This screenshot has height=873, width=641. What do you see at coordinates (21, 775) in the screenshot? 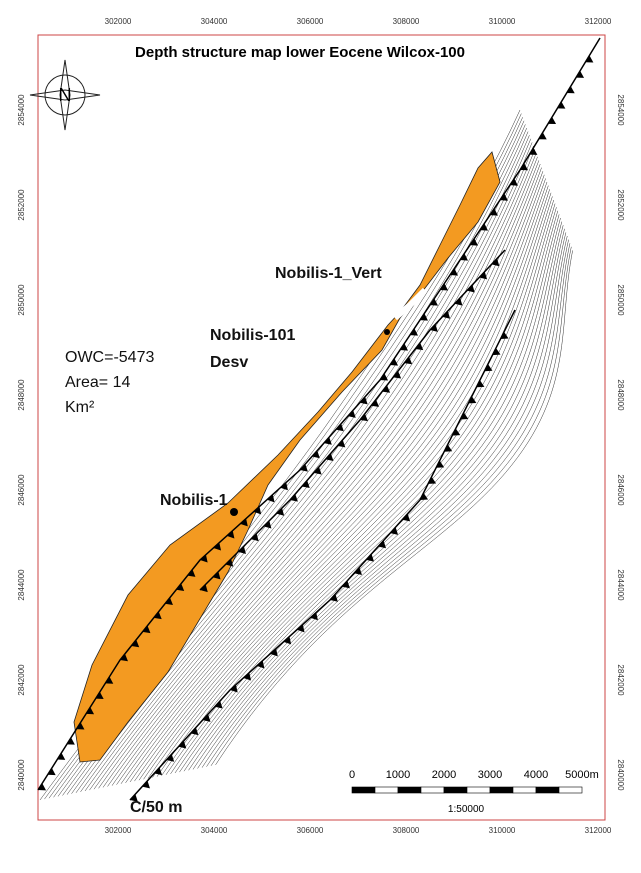
I see `axis-label: 2840000` at bounding box center [21, 775].